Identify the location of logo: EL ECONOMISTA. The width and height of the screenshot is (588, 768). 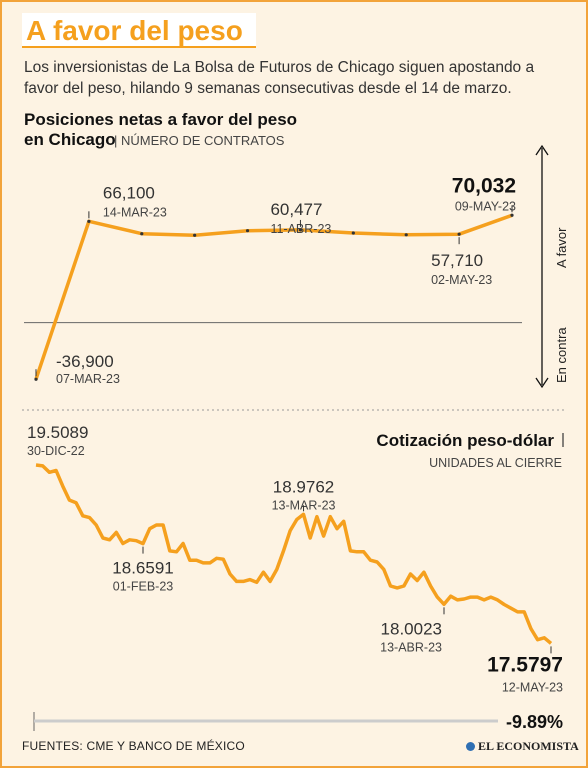
(522, 746).